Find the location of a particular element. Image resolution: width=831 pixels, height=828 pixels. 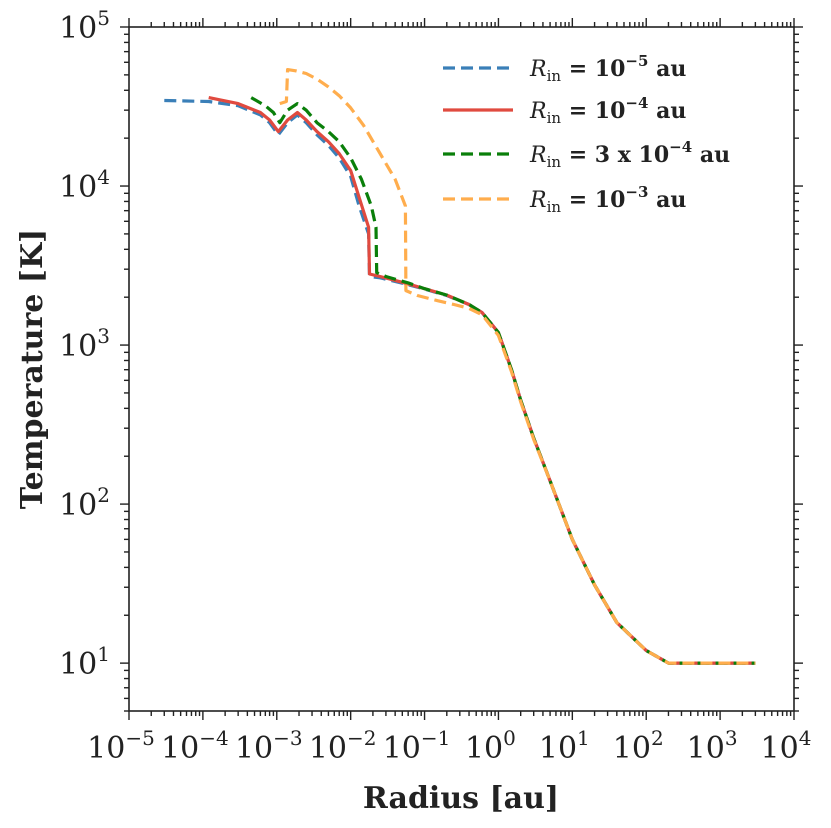

x-tick-label: 10⁻² is located at coordinates (343, 746).